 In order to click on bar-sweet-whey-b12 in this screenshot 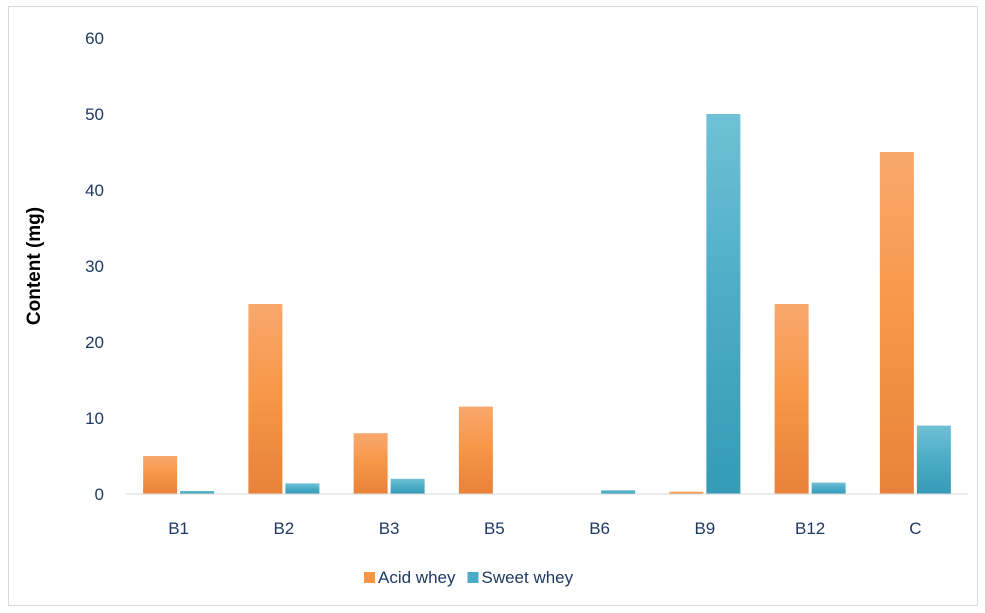, I will do `click(828, 488)`.